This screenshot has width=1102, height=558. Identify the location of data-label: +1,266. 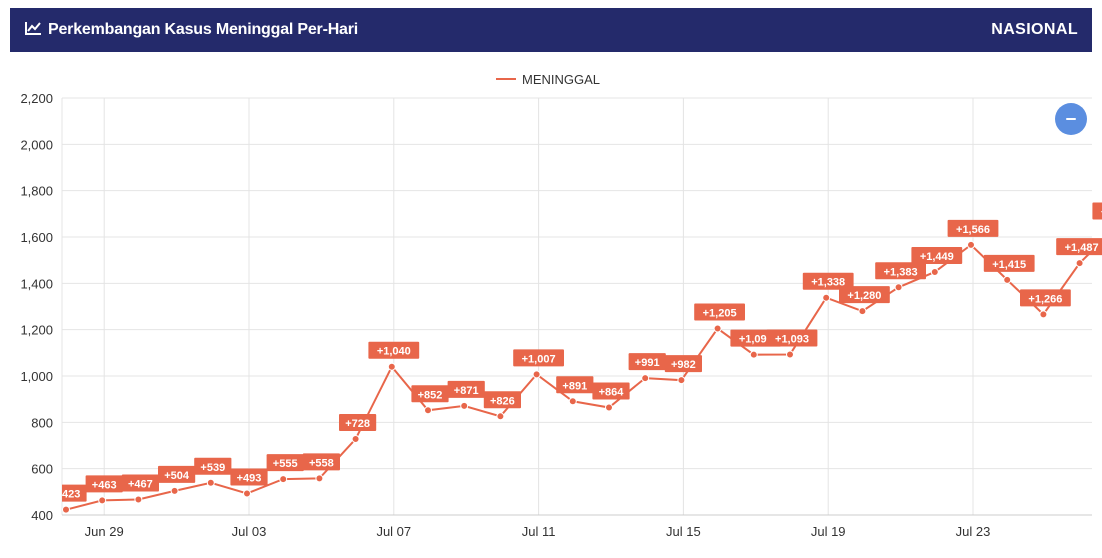
(1045, 299).